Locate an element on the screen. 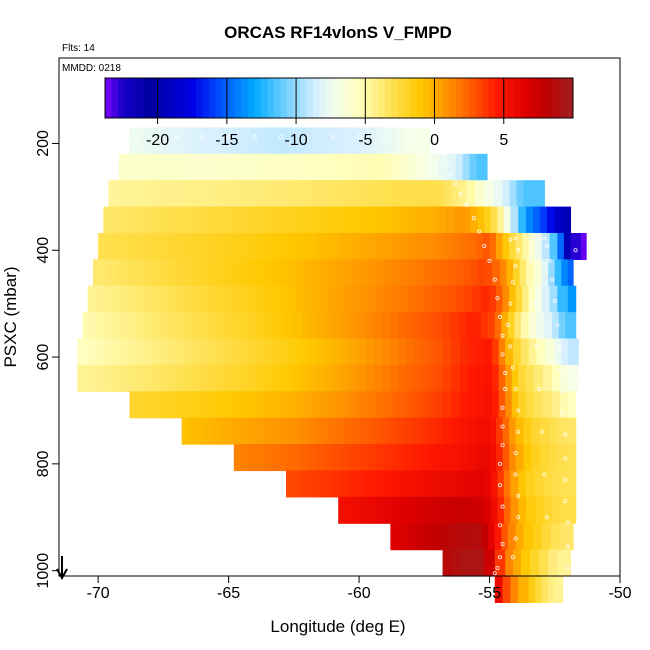 The image size is (650, 650). colorbar-frame is located at coordinates (339, 98).